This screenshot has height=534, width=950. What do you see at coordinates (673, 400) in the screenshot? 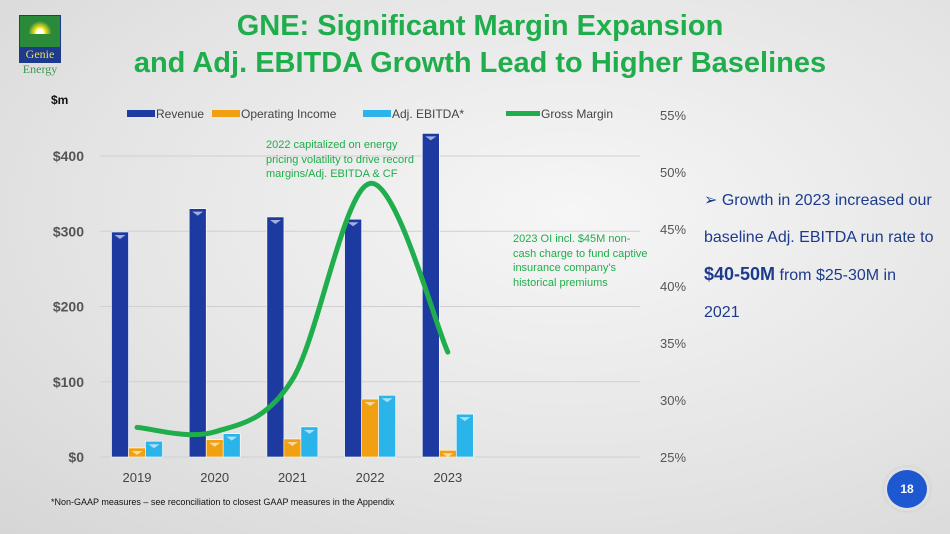
I see `y2-tick-label: 30%` at bounding box center [673, 400].